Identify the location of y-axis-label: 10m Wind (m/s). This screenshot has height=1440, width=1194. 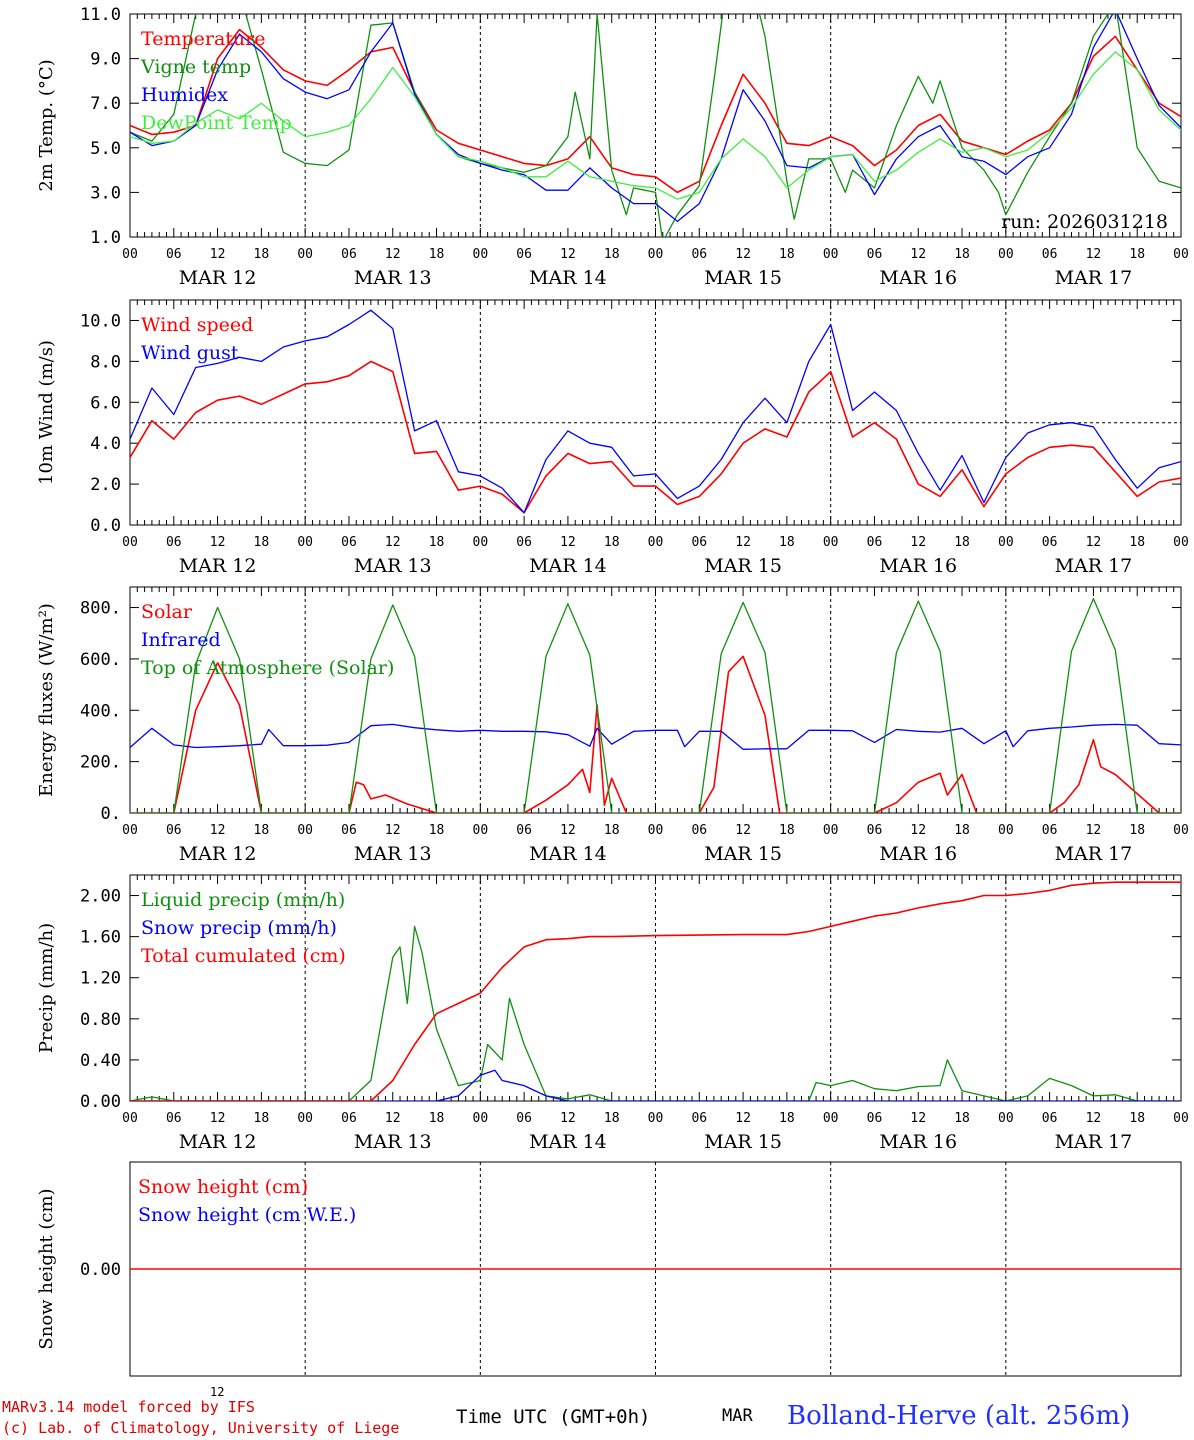
(46, 412).